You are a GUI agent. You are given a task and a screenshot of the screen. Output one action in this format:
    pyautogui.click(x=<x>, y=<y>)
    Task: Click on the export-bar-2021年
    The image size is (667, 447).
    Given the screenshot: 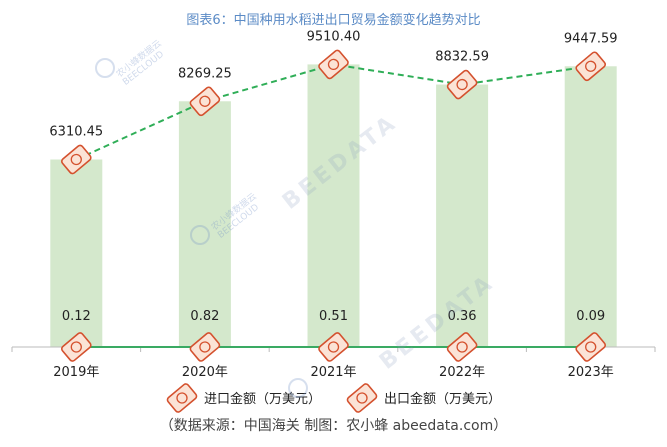 What is the action you would take?
    pyautogui.click(x=333, y=205)
    